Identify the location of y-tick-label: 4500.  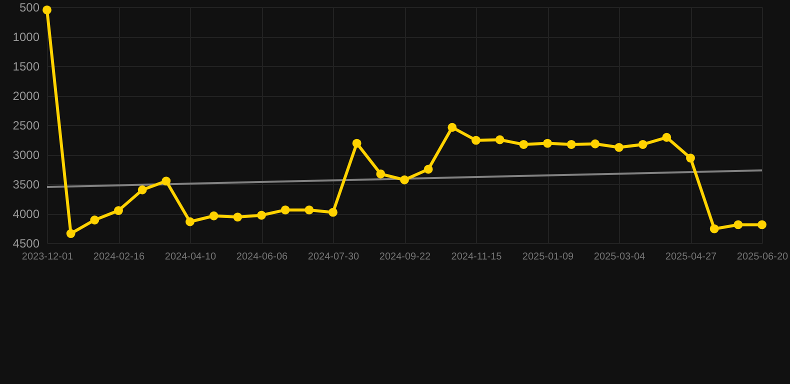
(26, 243).